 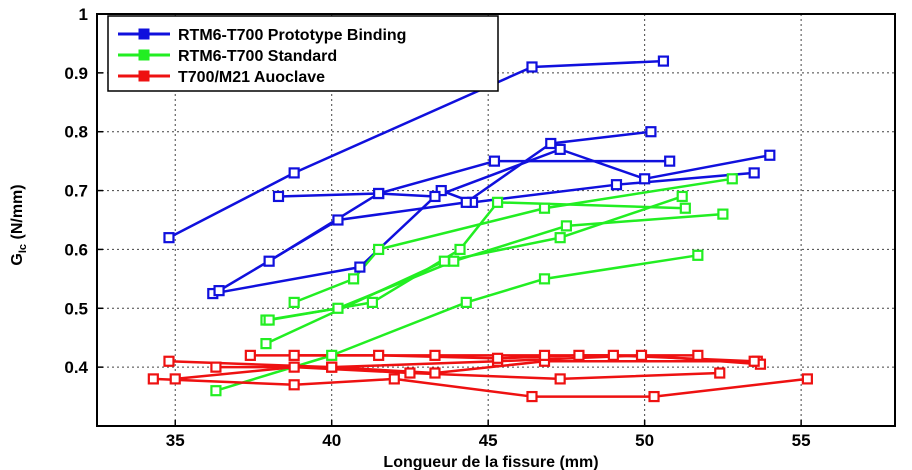 What do you see at coordinates (801, 440) in the screenshot?
I see `x-tick-label: 55` at bounding box center [801, 440].